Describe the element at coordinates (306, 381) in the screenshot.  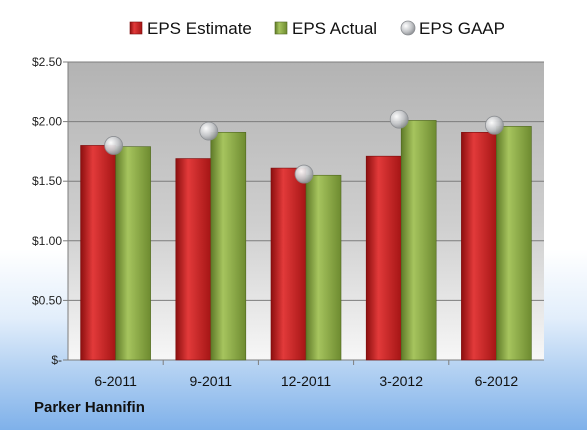
I see `x-tick-label: 12-2011` at that location.